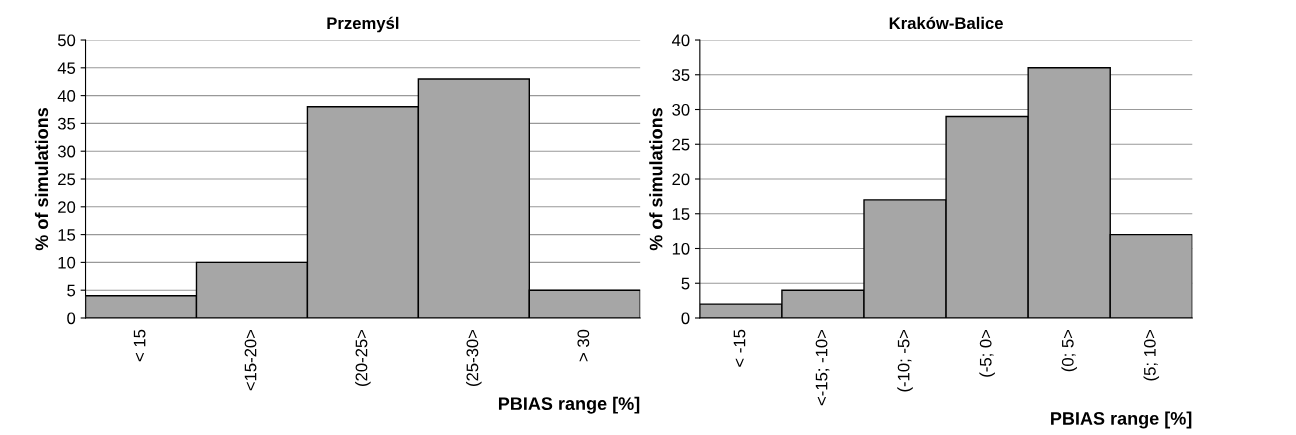 The height and width of the screenshot is (435, 1296). Describe the element at coordinates (66, 40) in the screenshot. I see `y-tick-label: 50` at that location.